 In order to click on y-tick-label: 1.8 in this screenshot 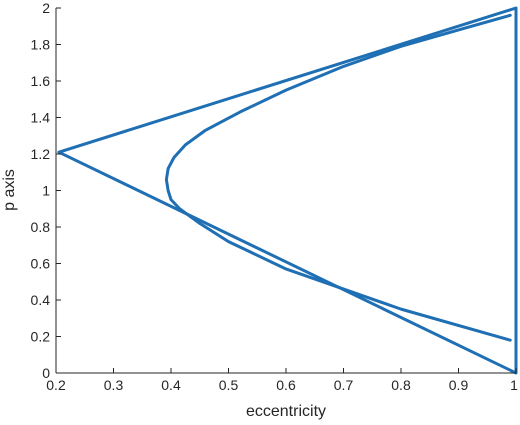, I will do `click(41, 45)`.